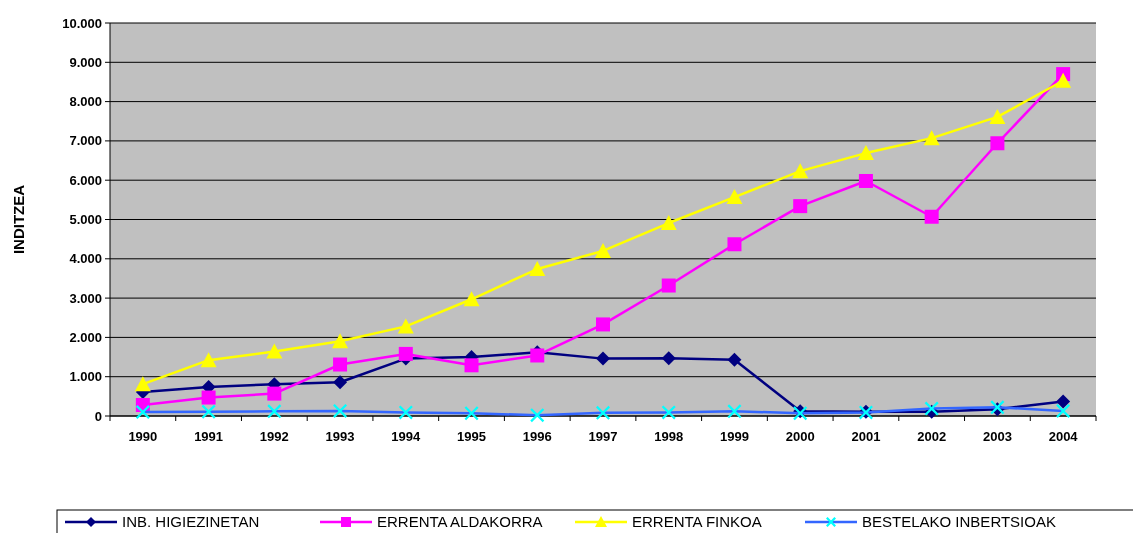  Describe the element at coordinates (85, 337) in the screenshot. I see `y-tick-label: 2.000` at that location.